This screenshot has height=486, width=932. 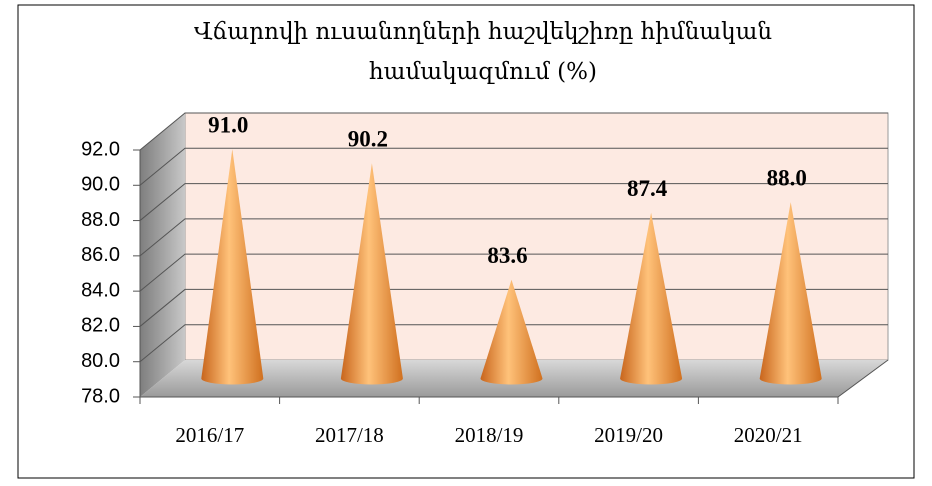 I want to click on x-tick-label: 2017/18, so click(x=349, y=435).